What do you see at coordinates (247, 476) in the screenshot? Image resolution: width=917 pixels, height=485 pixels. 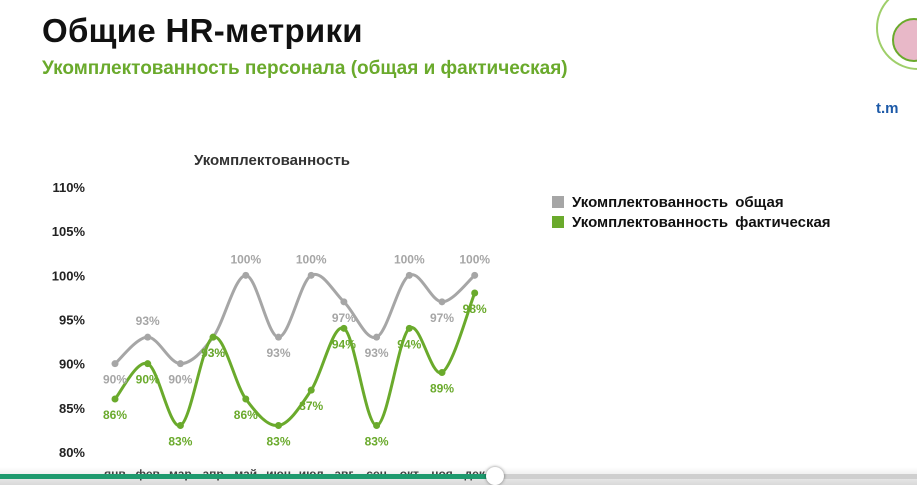 I see `video-progress-fill` at bounding box center [247, 476].